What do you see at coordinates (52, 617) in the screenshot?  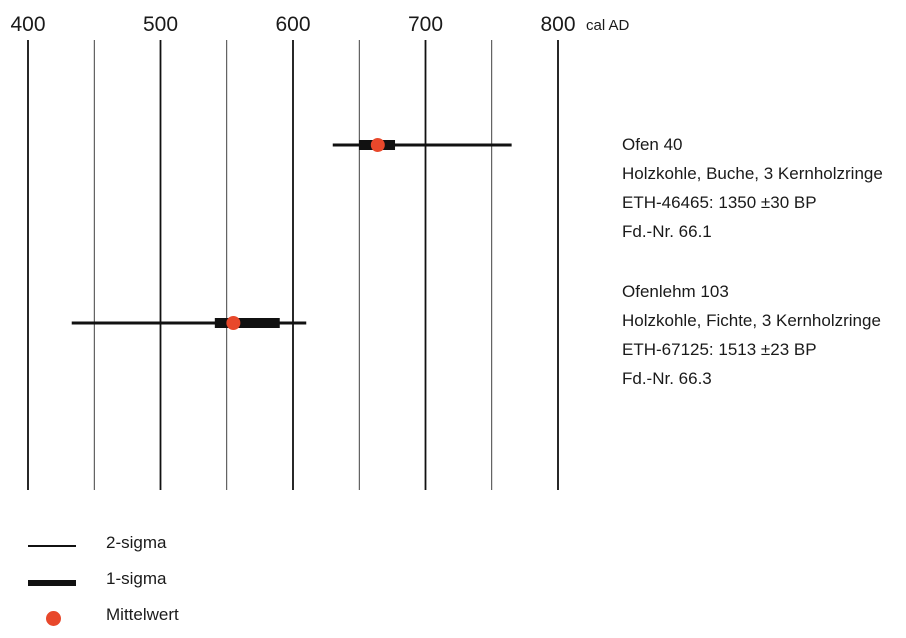 I see `dot-icon` at bounding box center [52, 617].